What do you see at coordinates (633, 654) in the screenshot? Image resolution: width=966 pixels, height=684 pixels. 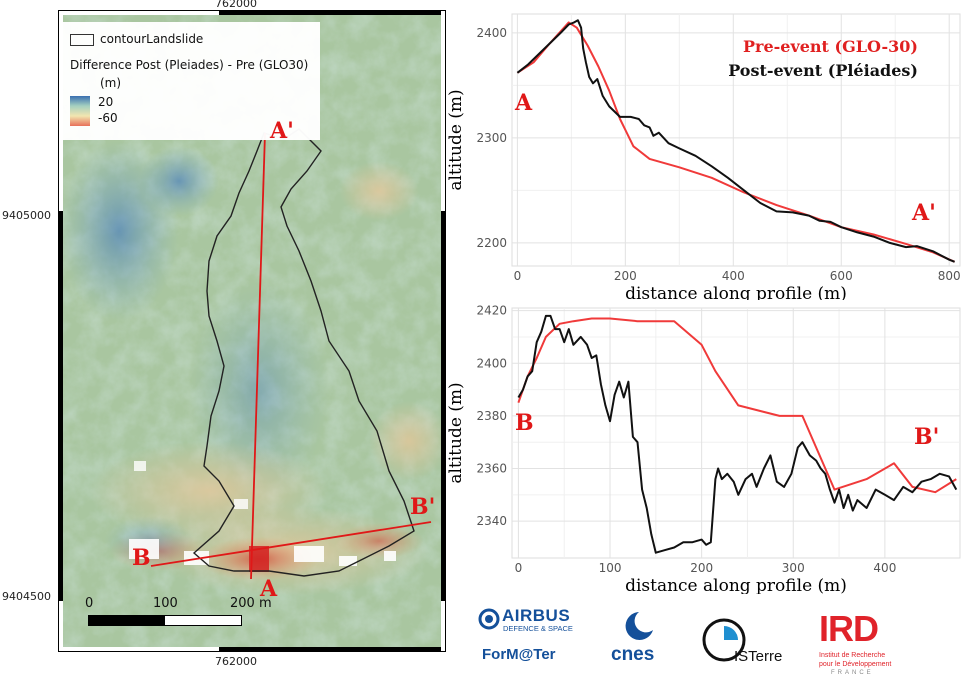 I see `cnes-name: cnes` at bounding box center [633, 654].